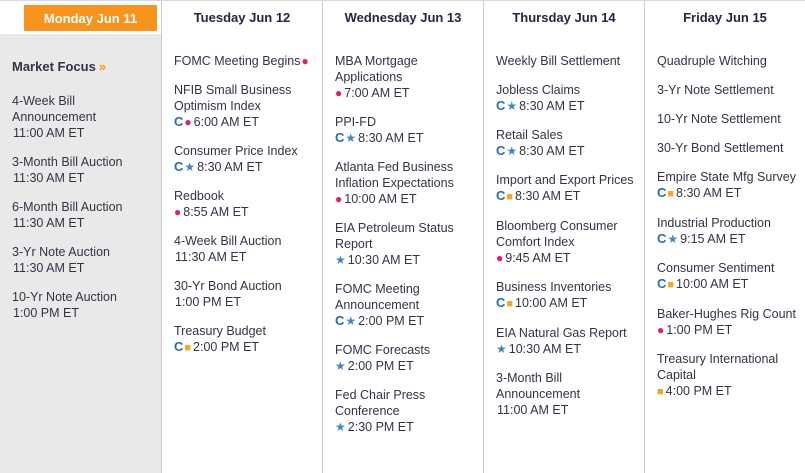 Image resolution: width=805 pixels, height=473 pixels. What do you see at coordinates (533, 410) in the screenshot?
I see `event-time: 11:00 AM ET` at bounding box center [533, 410].